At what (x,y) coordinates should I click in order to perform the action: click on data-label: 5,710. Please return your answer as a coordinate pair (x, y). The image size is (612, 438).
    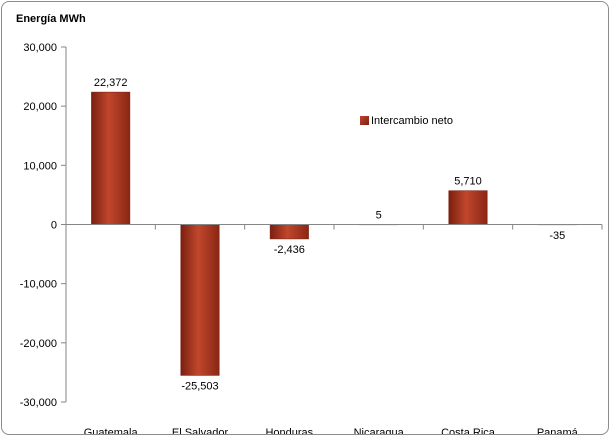
    Looking at the image, I should click on (468, 182).